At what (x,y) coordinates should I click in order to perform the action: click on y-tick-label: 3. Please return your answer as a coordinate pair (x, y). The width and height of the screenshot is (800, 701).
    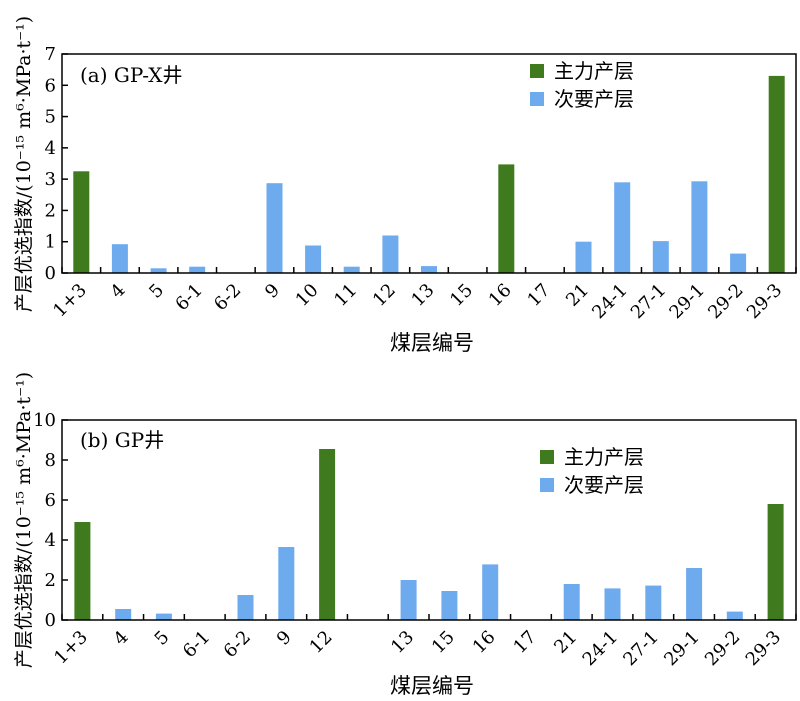
    Looking at the image, I should click on (50, 179).